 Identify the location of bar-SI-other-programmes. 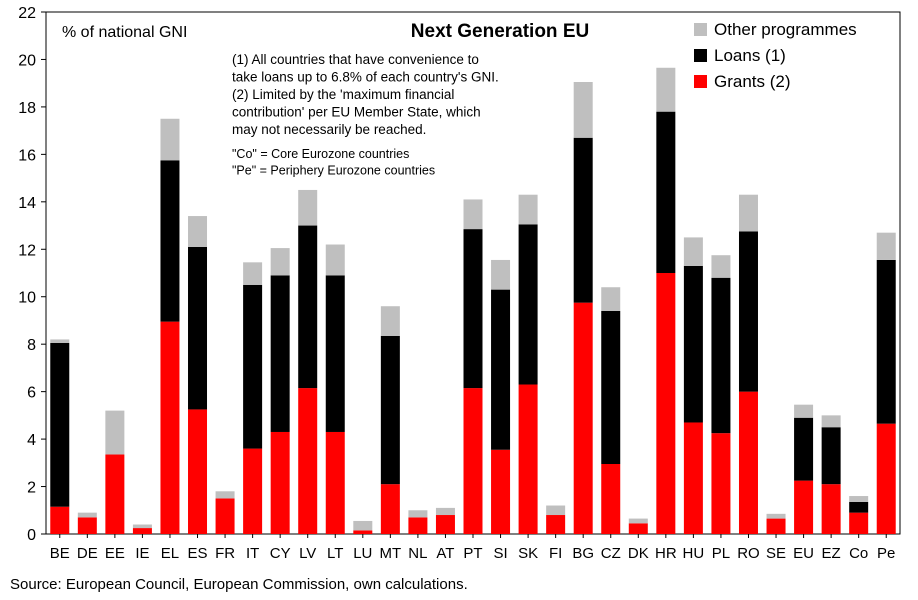
(501, 274).